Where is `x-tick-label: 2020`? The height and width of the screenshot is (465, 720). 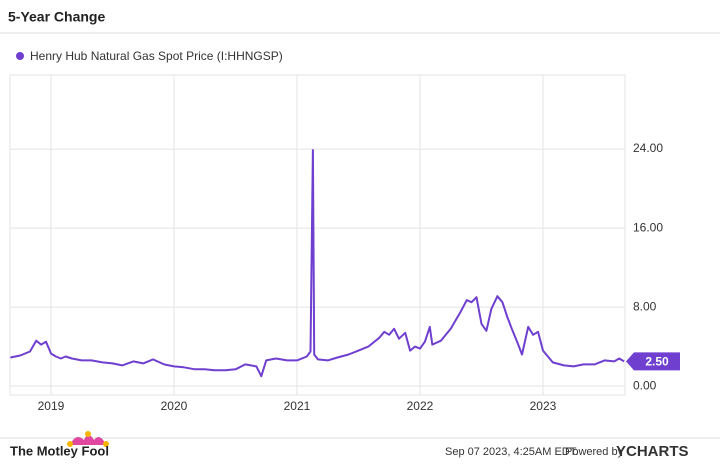
x-tick-label: 2020 is located at coordinates (174, 406).